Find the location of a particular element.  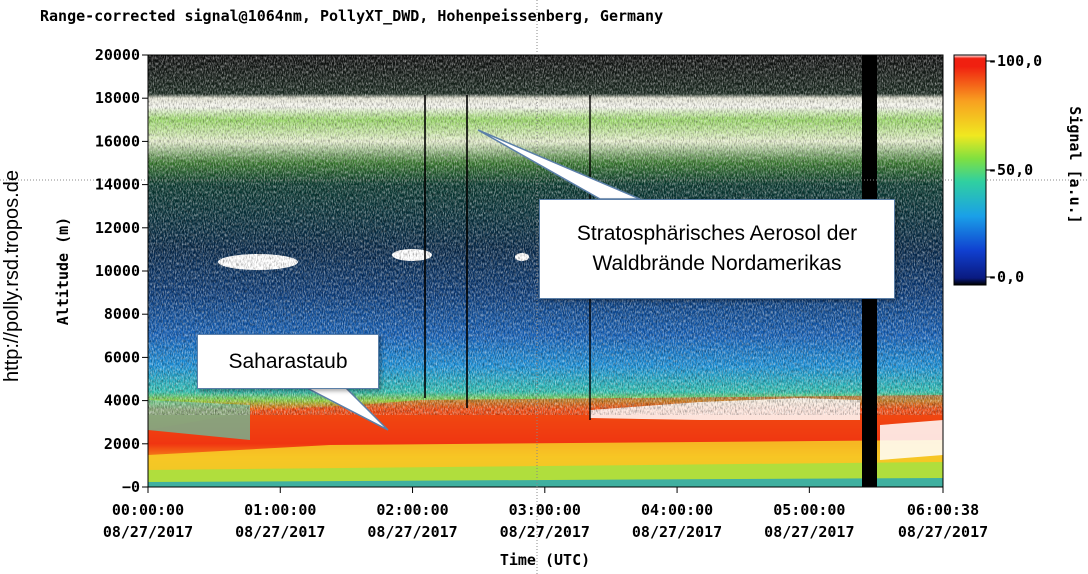

x-tick-time: 00:00:00 is located at coordinates (148, 510).